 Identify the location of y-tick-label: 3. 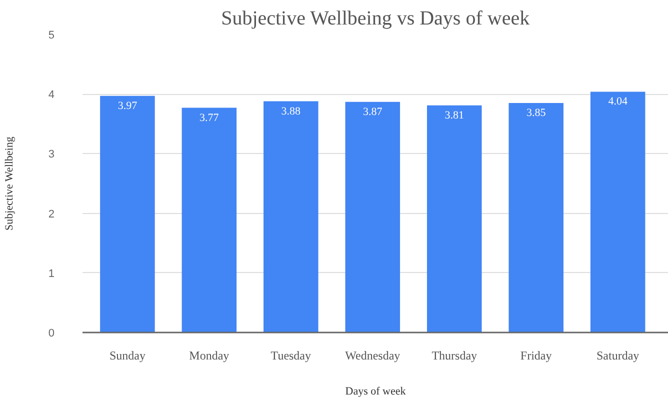
(51, 154).